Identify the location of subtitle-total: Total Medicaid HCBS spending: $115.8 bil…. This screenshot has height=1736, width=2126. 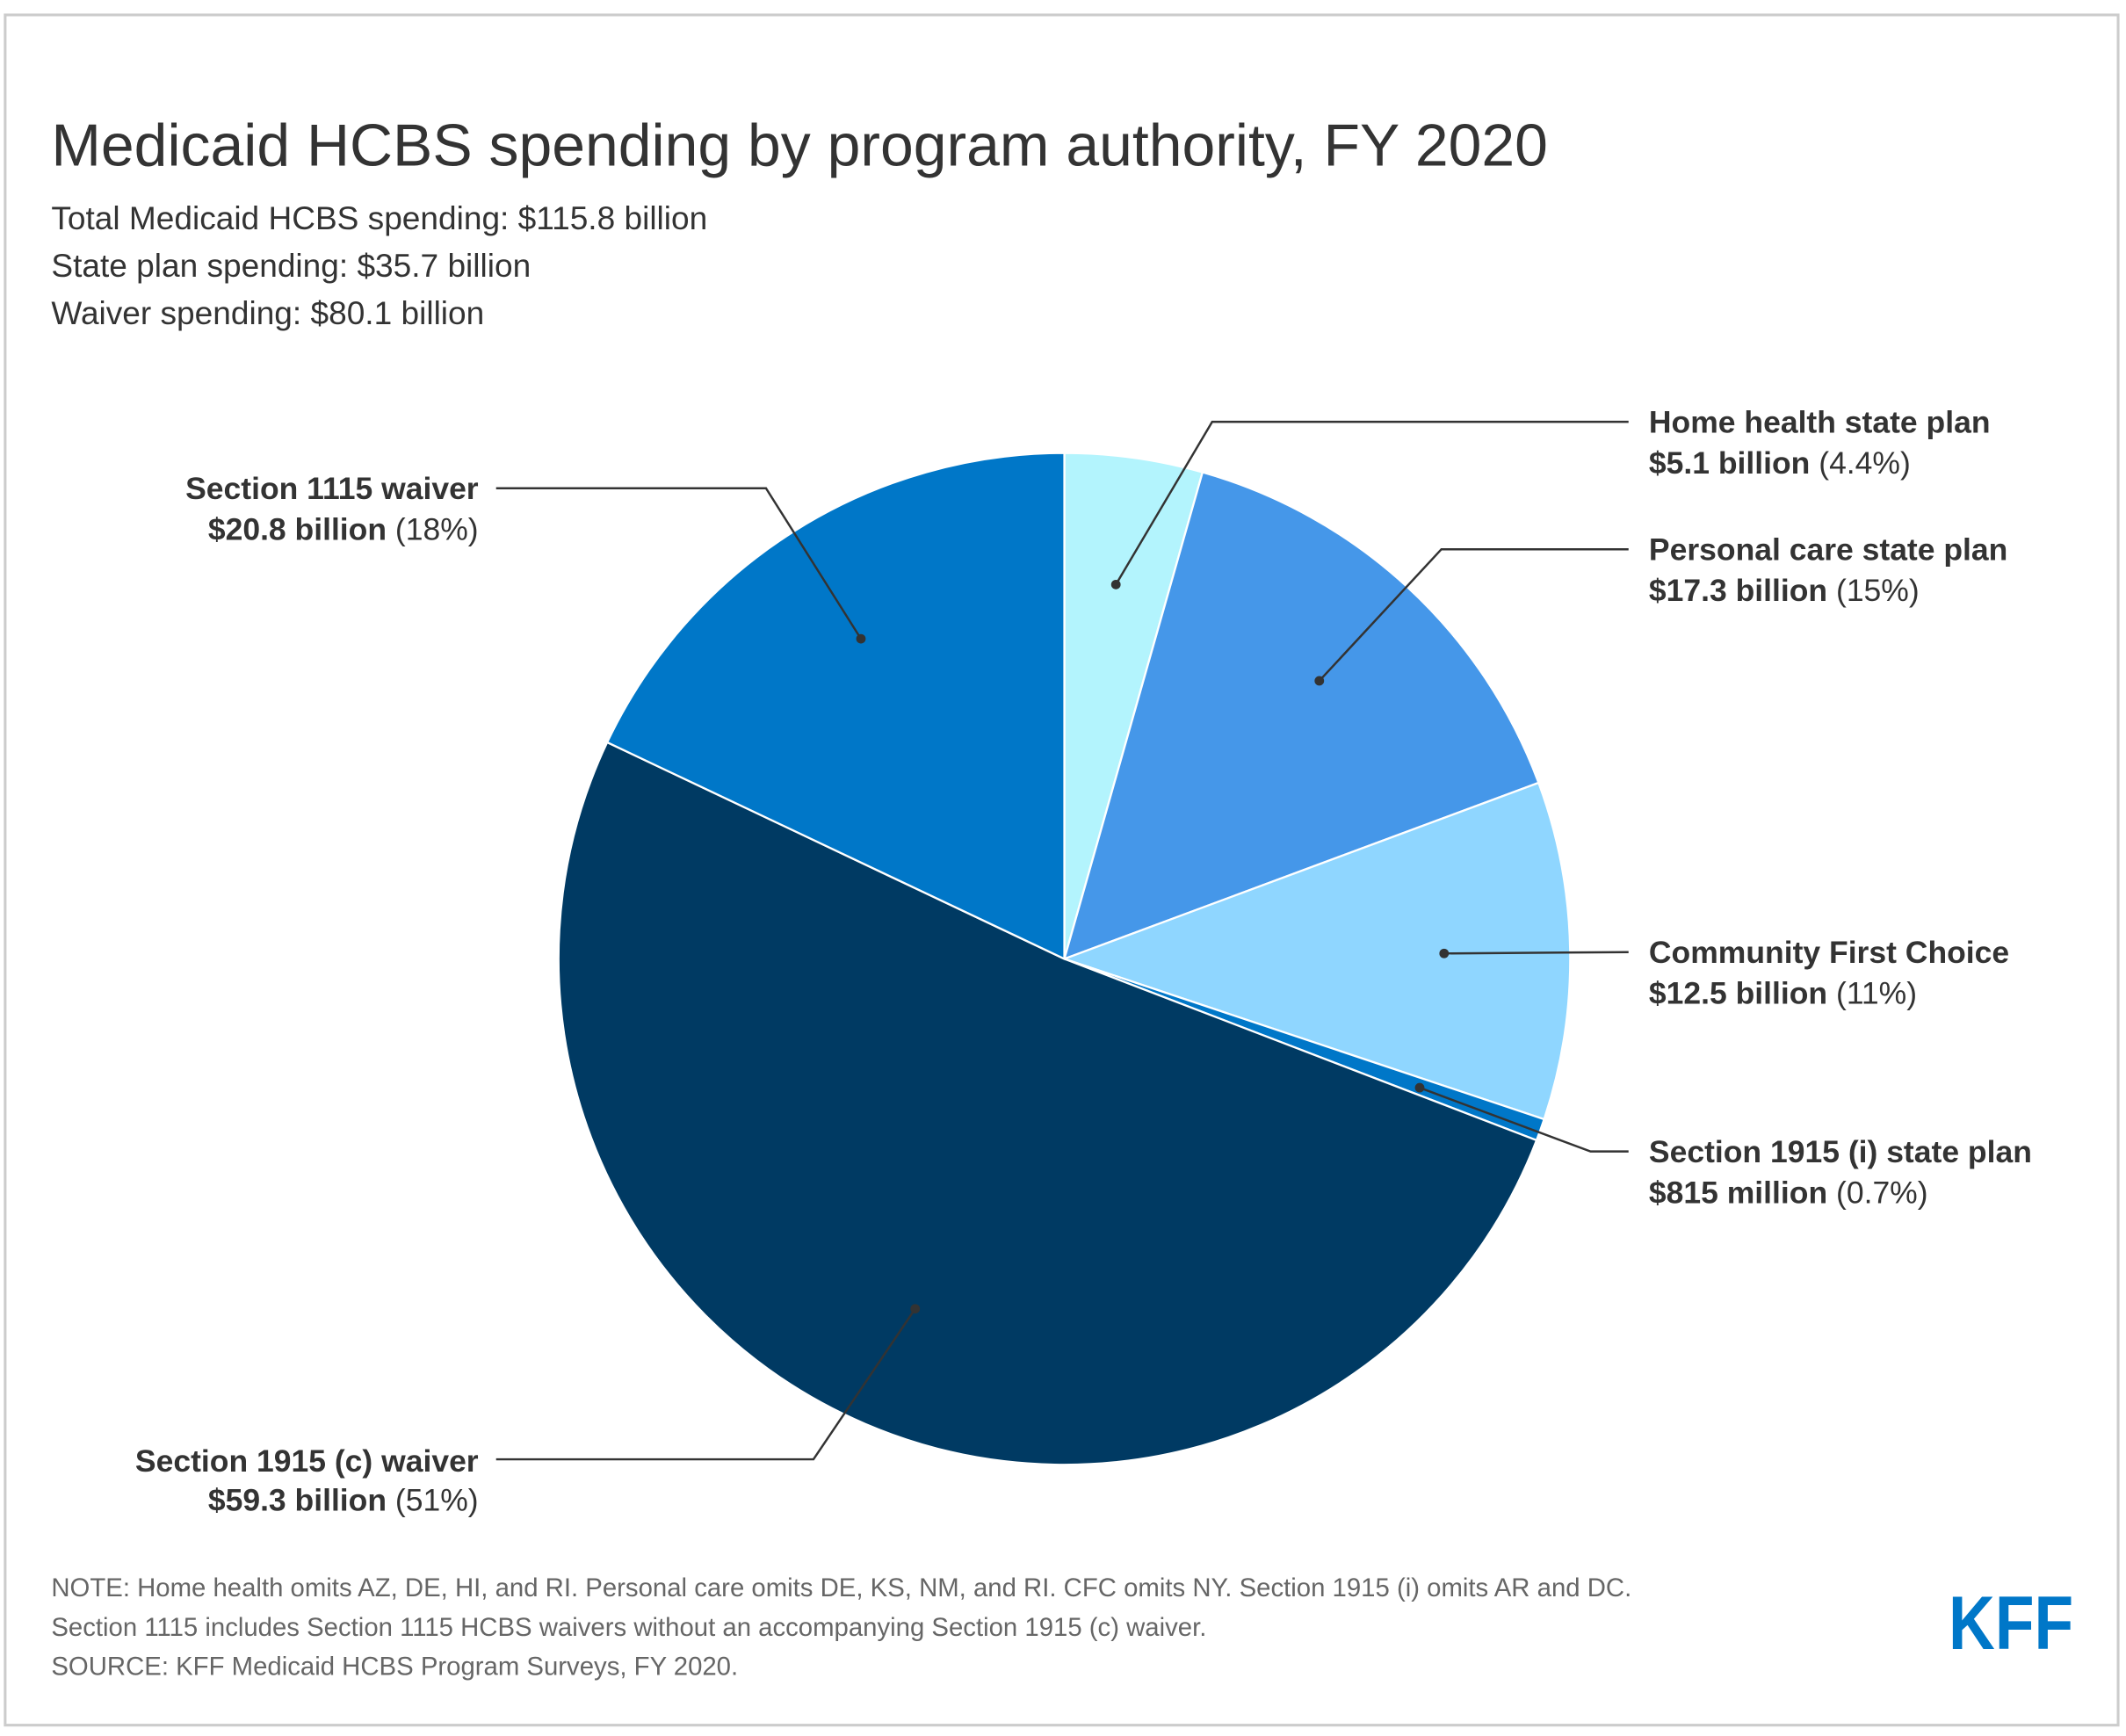
(379, 218).